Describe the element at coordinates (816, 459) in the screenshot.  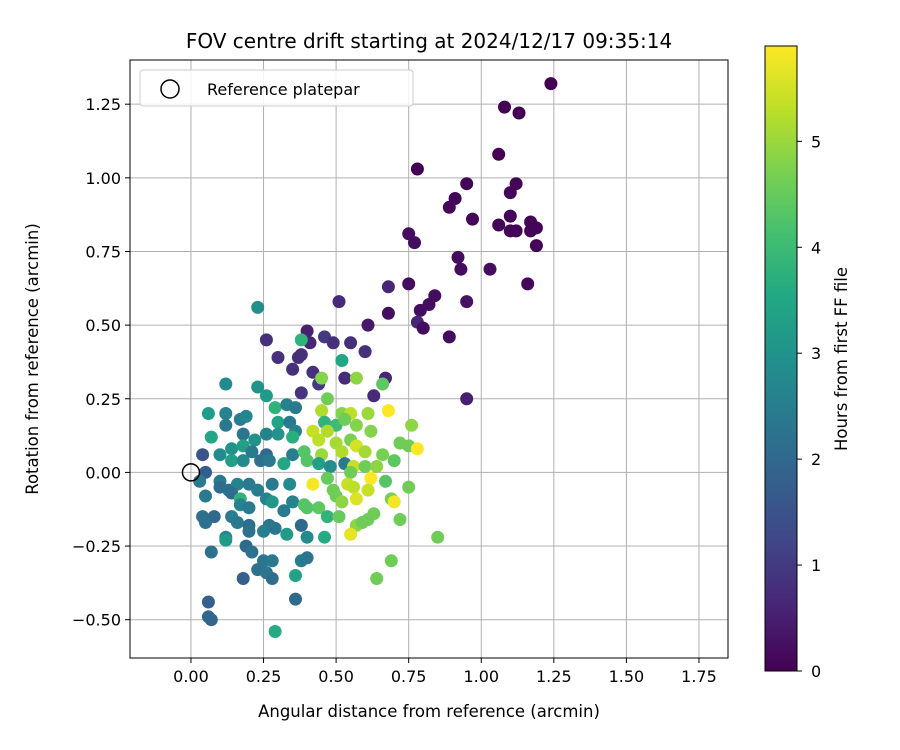
I see `colorbar-tick-label: 2` at that location.